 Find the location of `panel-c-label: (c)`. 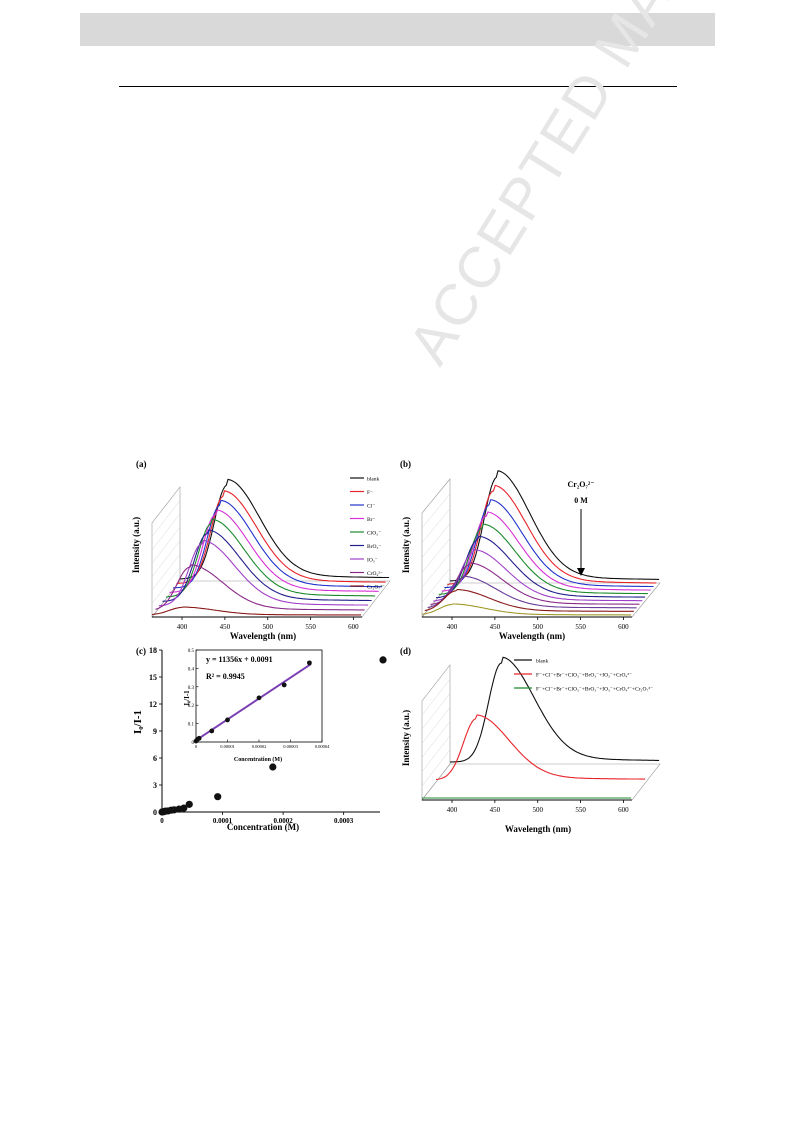

panel-c-label: (c) is located at coordinates (141, 651).